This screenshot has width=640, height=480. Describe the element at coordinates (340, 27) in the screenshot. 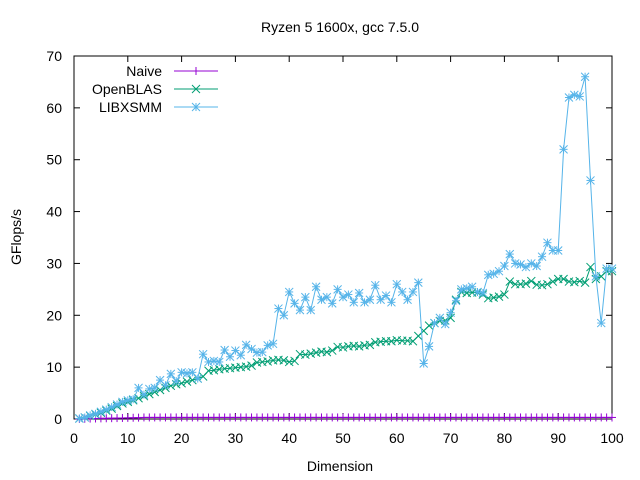

I see `chart-title: Ryzen 5 1600x, gcc 7.5.0` at that location.